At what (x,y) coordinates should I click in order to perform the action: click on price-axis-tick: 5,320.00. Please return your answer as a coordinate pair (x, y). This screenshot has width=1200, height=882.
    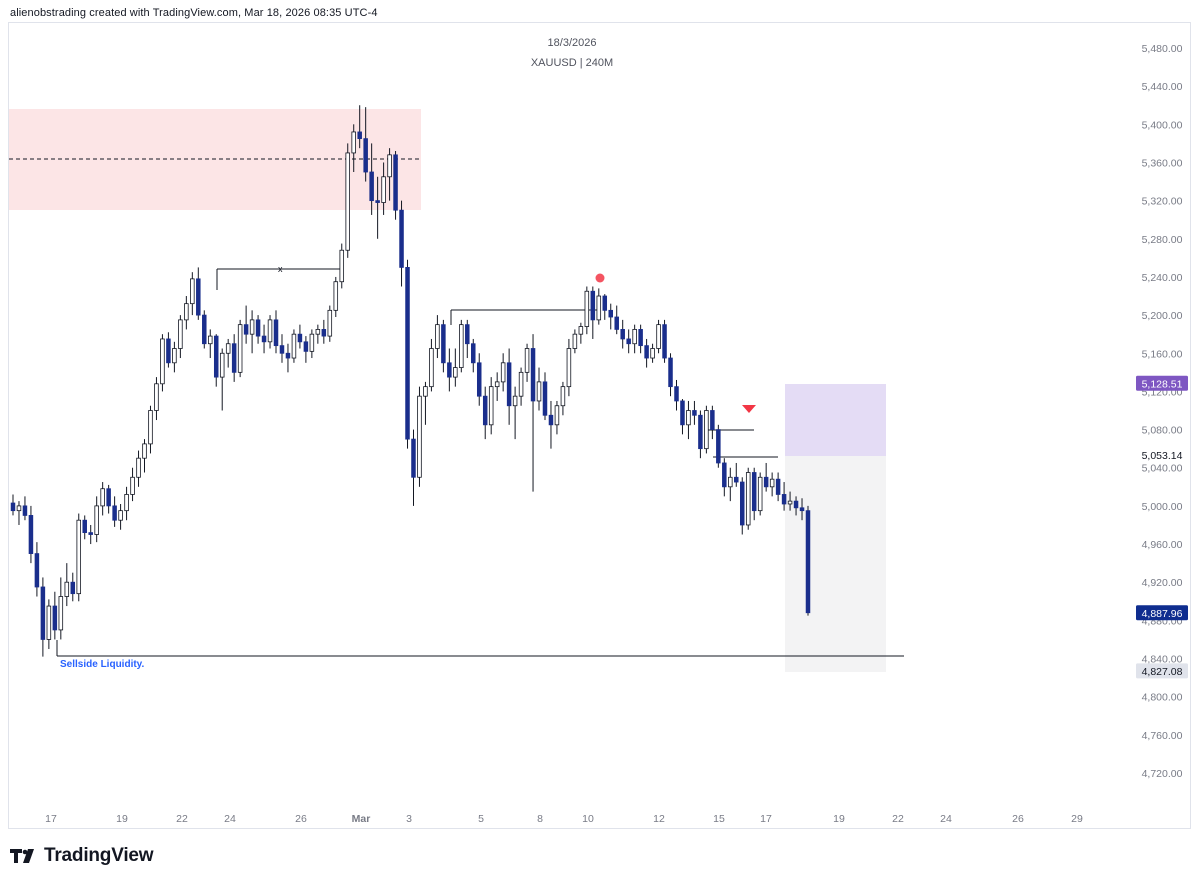
    Looking at the image, I should click on (1162, 202).